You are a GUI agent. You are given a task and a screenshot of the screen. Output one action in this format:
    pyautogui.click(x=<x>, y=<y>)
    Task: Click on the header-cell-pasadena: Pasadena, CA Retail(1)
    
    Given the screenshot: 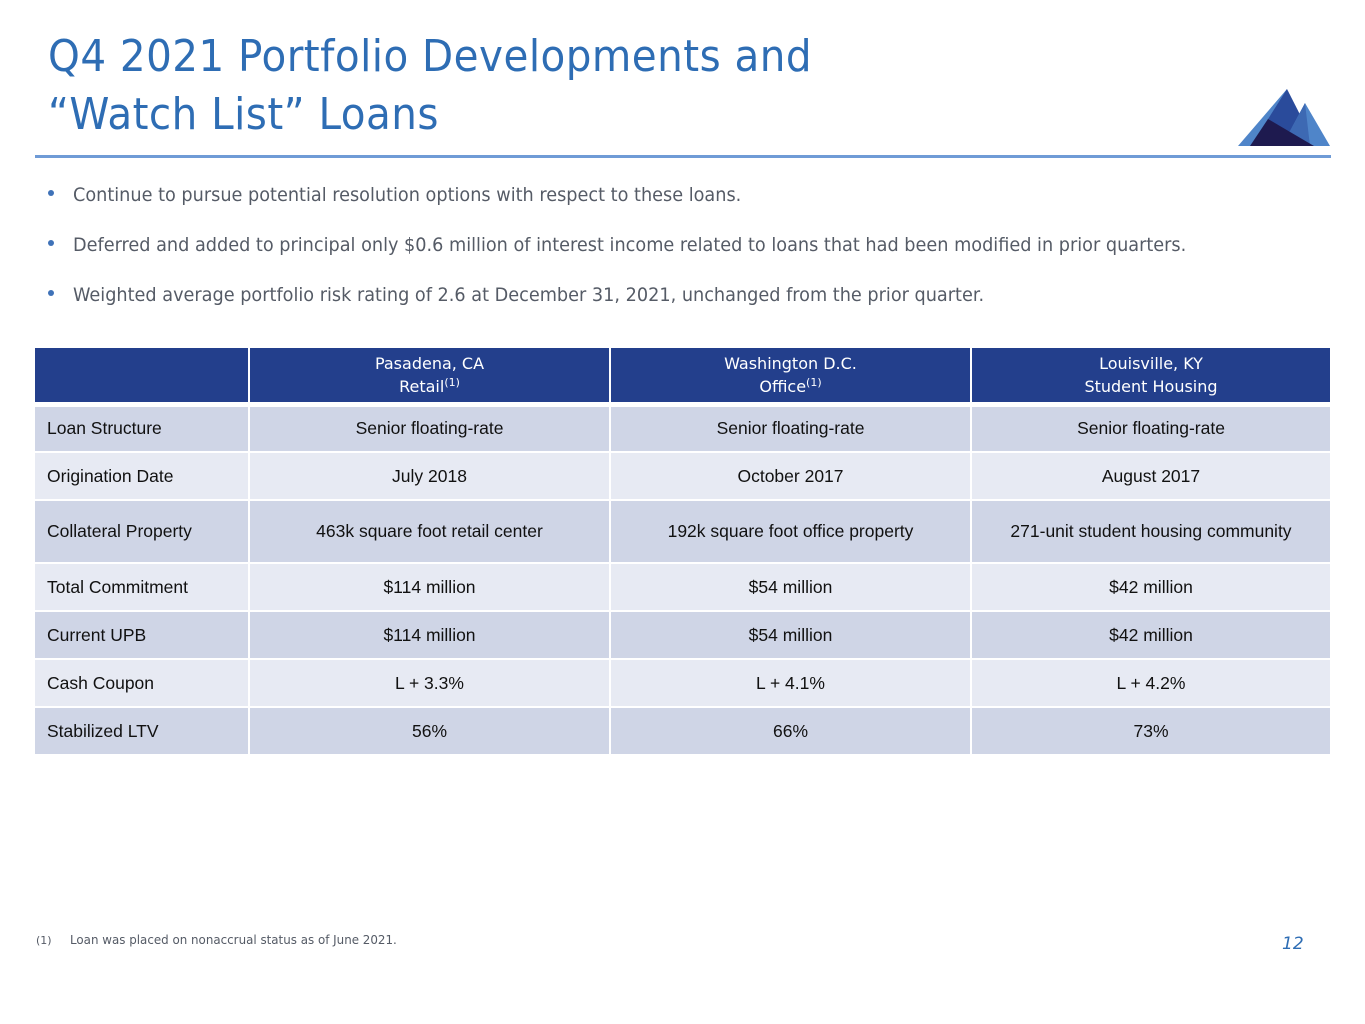 What is the action you would take?
    pyautogui.click(x=429, y=377)
    